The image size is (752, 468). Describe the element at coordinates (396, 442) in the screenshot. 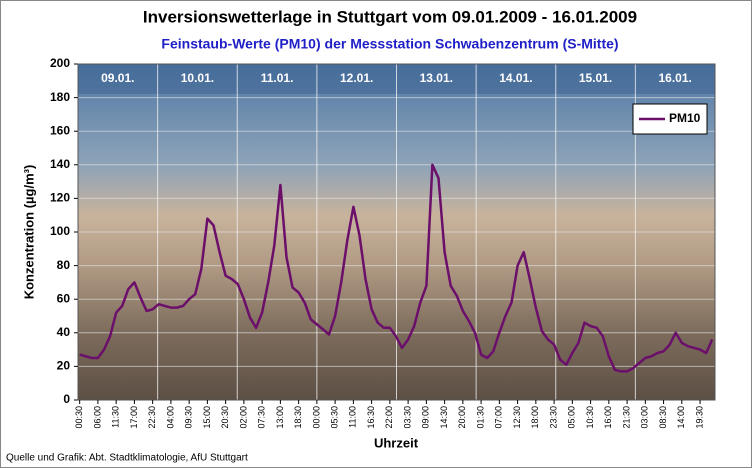

I see `x-axis-label: Uhrzeit` at that location.